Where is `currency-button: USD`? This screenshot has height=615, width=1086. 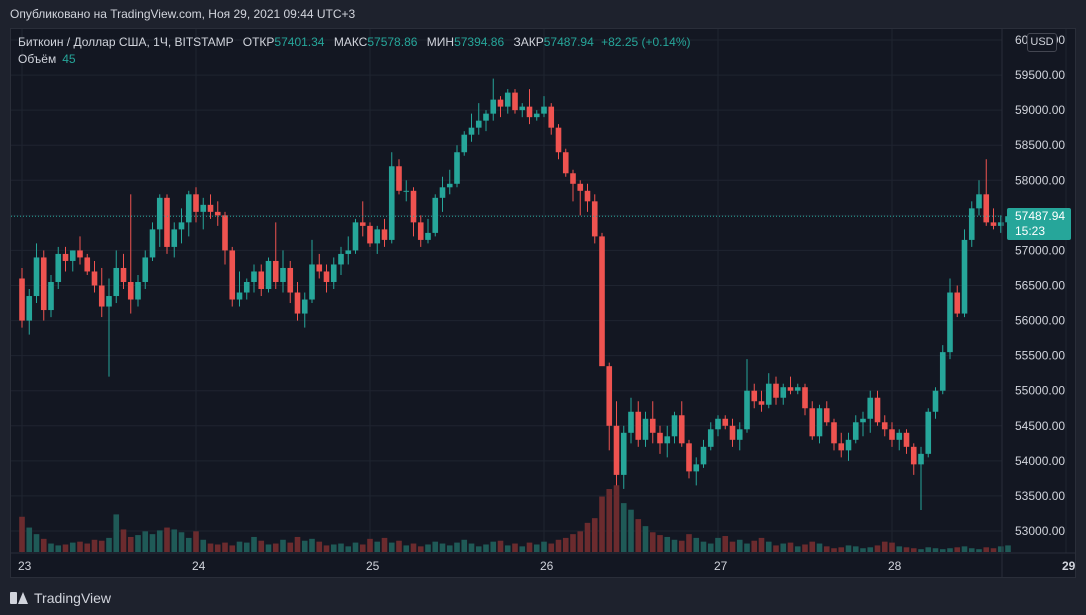
currency-button: USD is located at coordinates (1042, 42).